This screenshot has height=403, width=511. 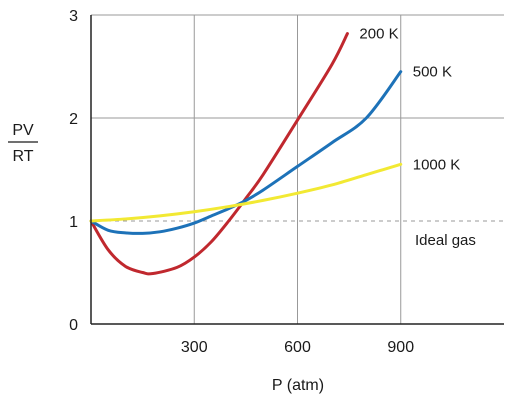 What do you see at coordinates (194, 347) in the screenshot?
I see `x-tick-label: 300` at bounding box center [194, 347].